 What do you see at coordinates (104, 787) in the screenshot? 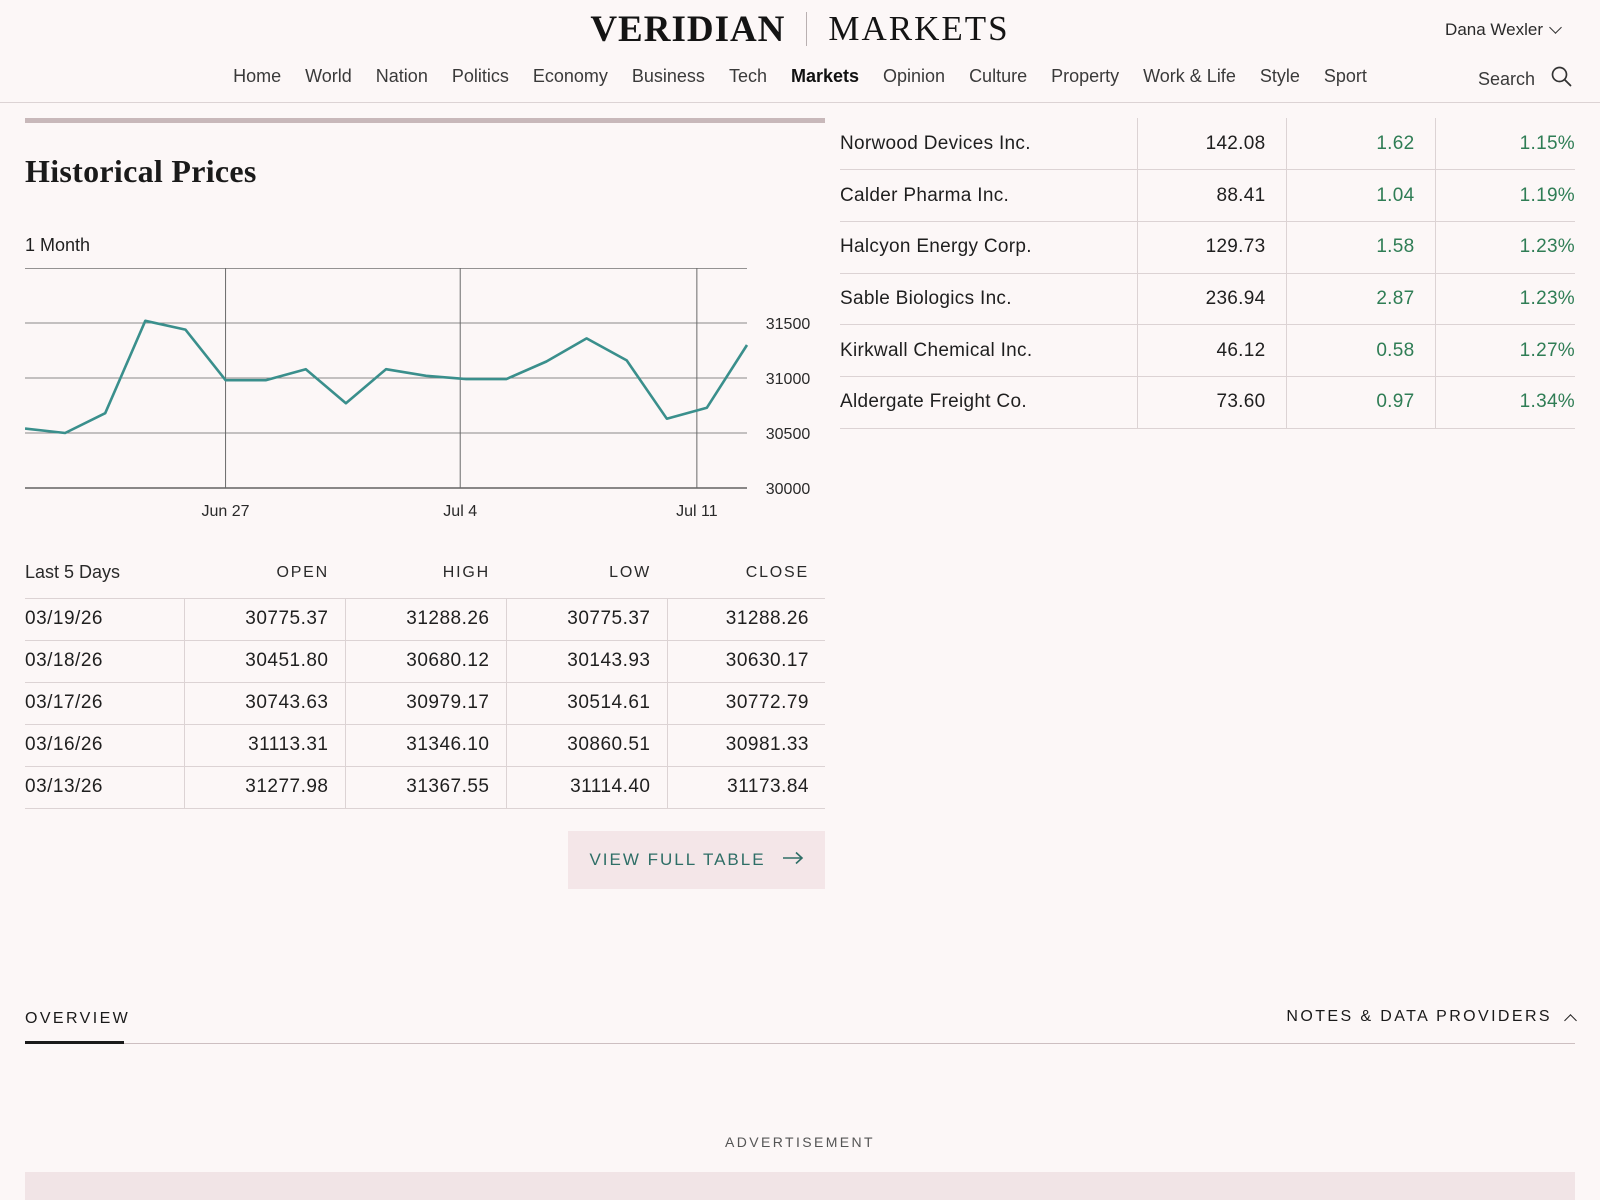
I see `row-date: 03/13/26` at bounding box center [104, 787].